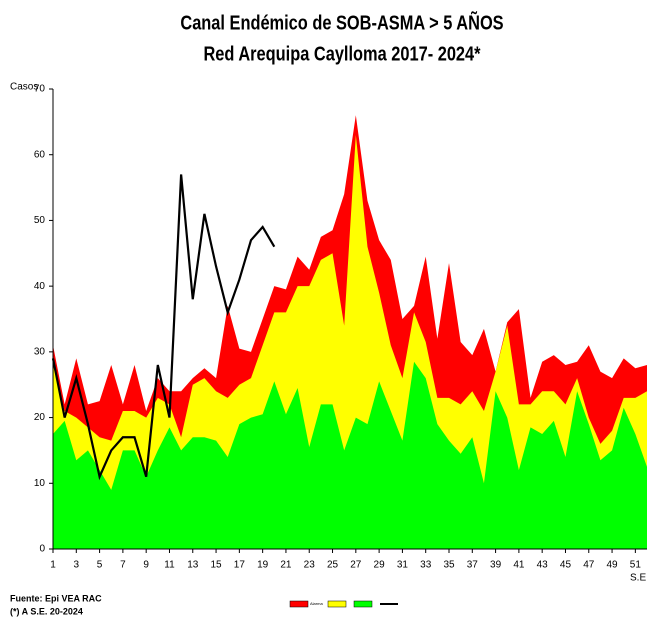  I want to click on legend: Alarma, so click(343, 604).